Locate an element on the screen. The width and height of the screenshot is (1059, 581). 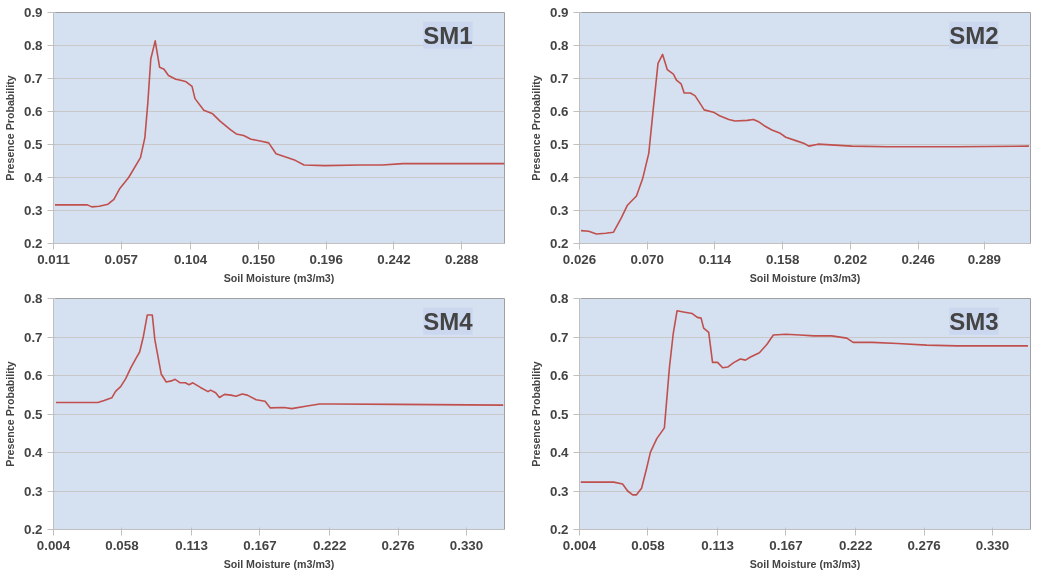
x-tick-label: 0.026 is located at coordinates (579, 259).